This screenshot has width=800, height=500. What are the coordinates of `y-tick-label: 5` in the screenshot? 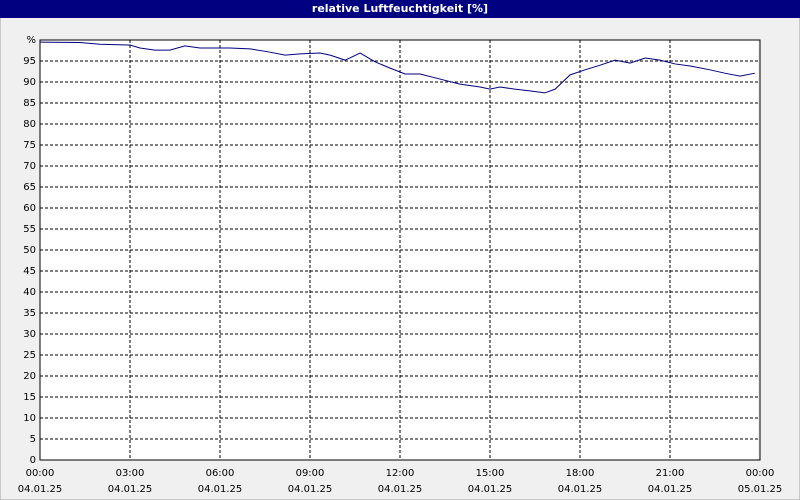 It's located at (33, 439).